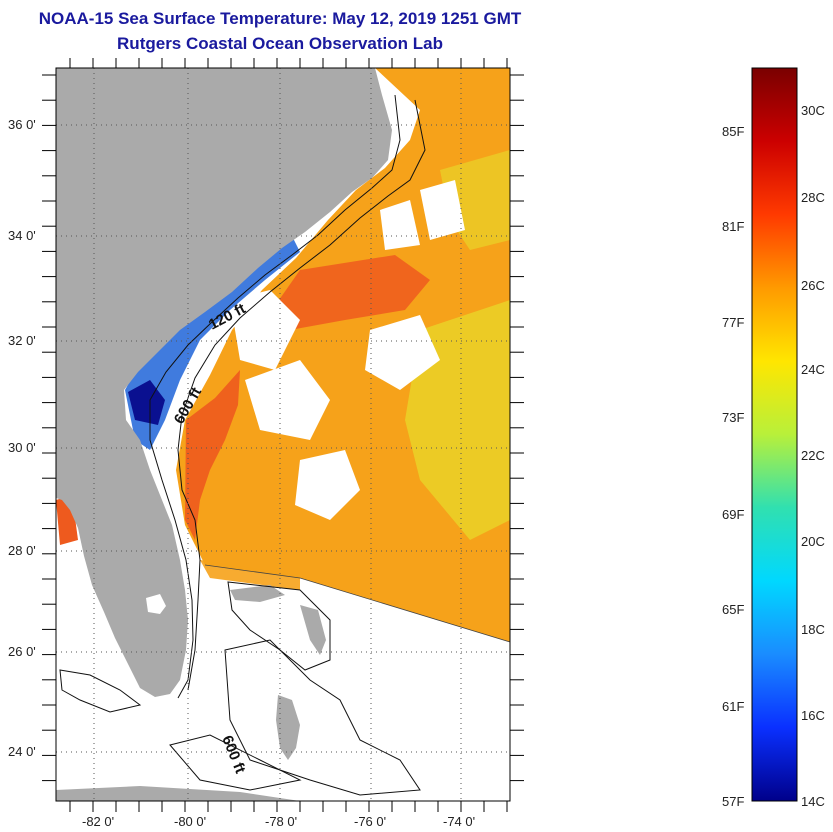 The image size is (833, 832). What do you see at coordinates (22, 651) in the screenshot?
I see `lat-label-26: 26 0'` at bounding box center [22, 651].